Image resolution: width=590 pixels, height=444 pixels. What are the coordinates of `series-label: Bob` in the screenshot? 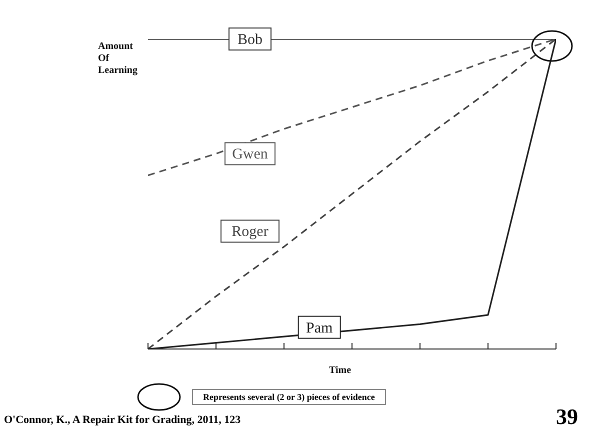 It's located at (250, 40).